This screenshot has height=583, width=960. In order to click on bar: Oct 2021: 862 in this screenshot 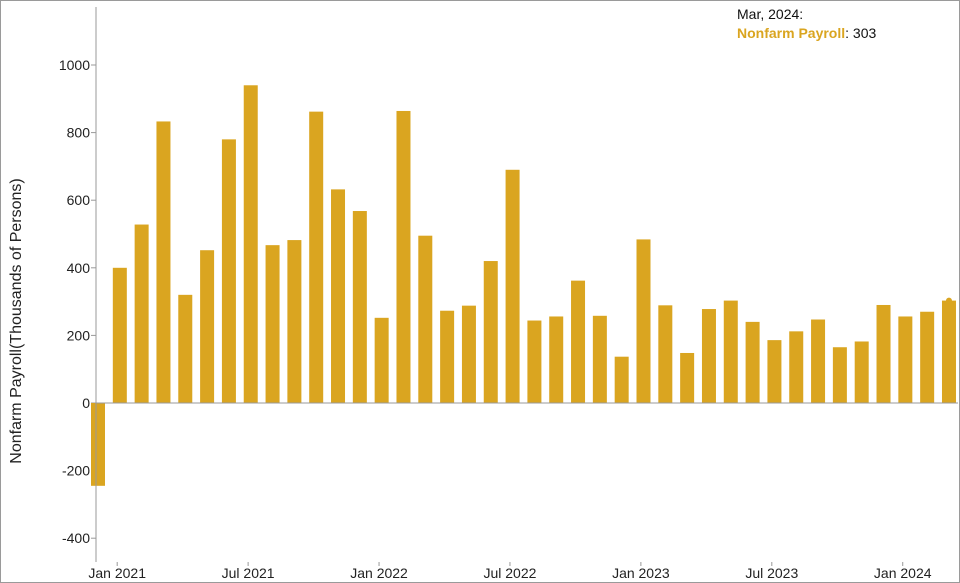, I will do `click(316, 257)`.